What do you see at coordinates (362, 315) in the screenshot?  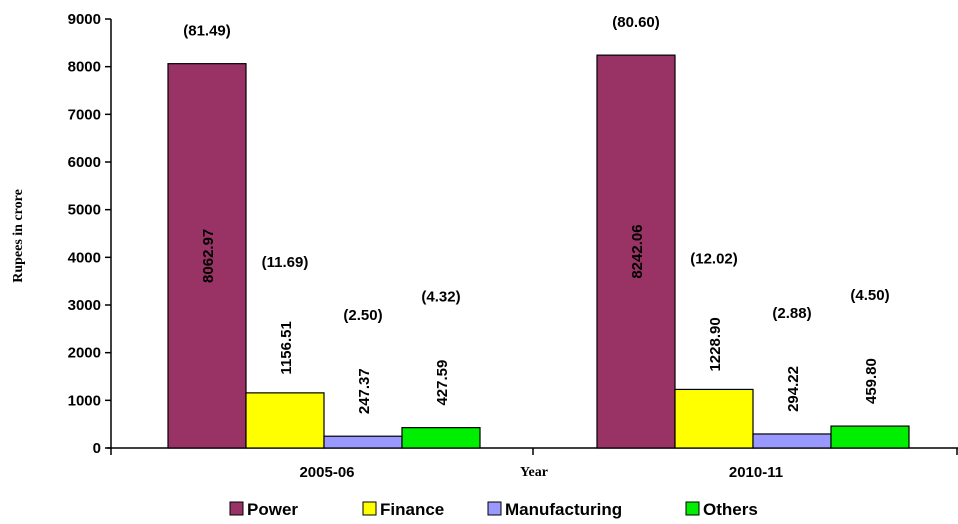 I see `data-label-share: (2.50)` at bounding box center [362, 315].